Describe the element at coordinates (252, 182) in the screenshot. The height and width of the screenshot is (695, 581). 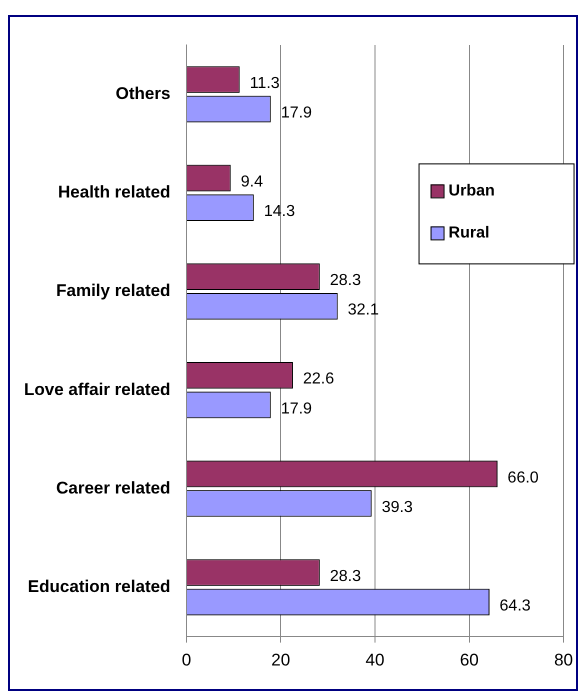
I see `data-label: 9.4` at that location.